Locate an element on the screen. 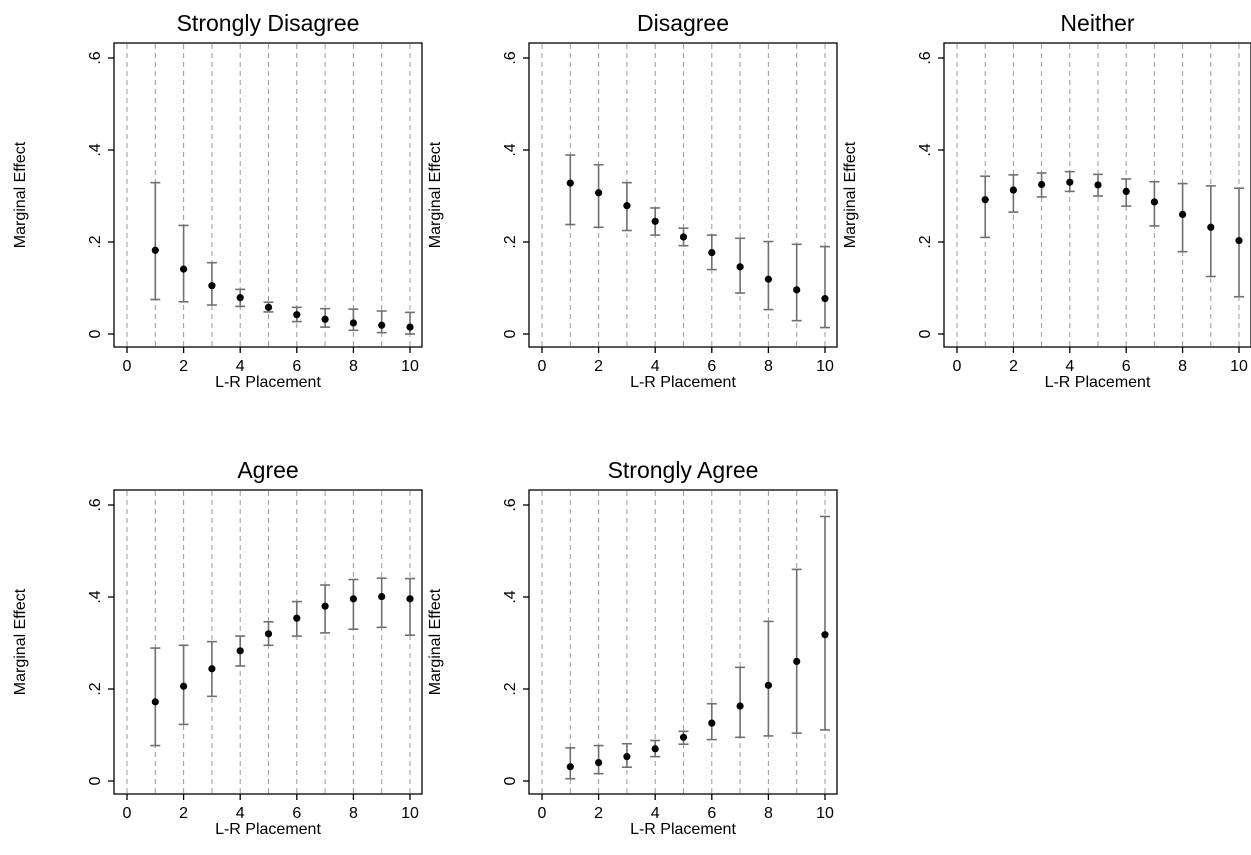 This screenshot has height=855, width=1251. chart-title: Agree is located at coordinates (267, 470).